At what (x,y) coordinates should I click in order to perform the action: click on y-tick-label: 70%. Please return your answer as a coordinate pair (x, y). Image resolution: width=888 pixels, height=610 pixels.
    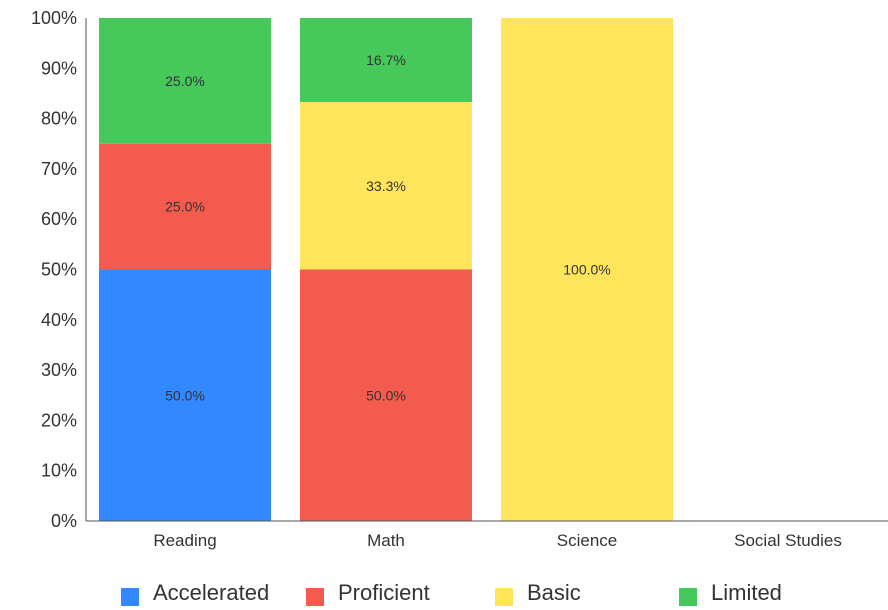
    Looking at the image, I should click on (59, 169).